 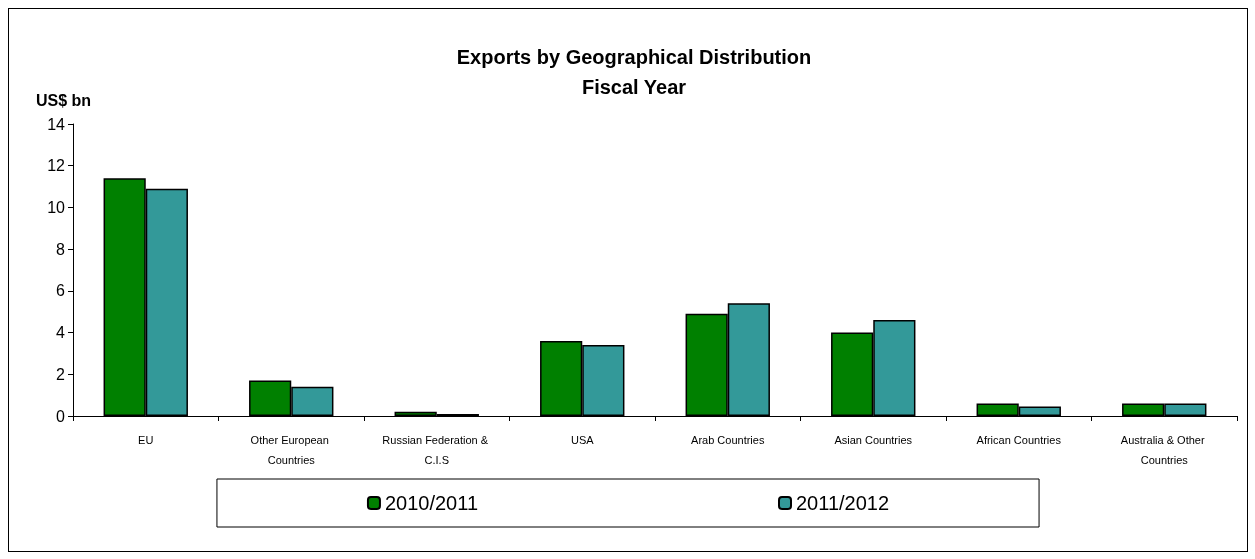 What do you see at coordinates (146, 440) in the screenshot?
I see `x-tick-label: EU` at bounding box center [146, 440].